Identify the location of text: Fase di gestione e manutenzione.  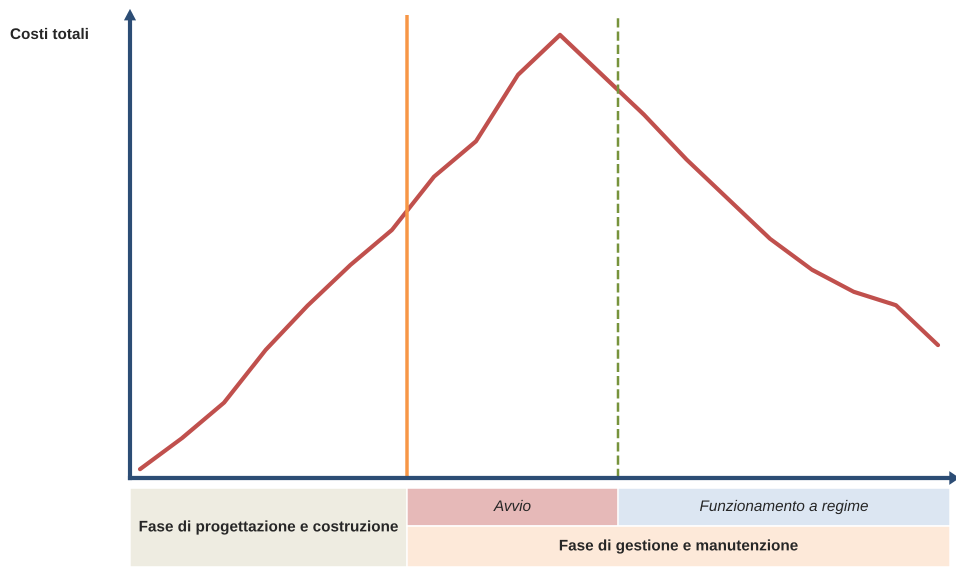
(679, 546).